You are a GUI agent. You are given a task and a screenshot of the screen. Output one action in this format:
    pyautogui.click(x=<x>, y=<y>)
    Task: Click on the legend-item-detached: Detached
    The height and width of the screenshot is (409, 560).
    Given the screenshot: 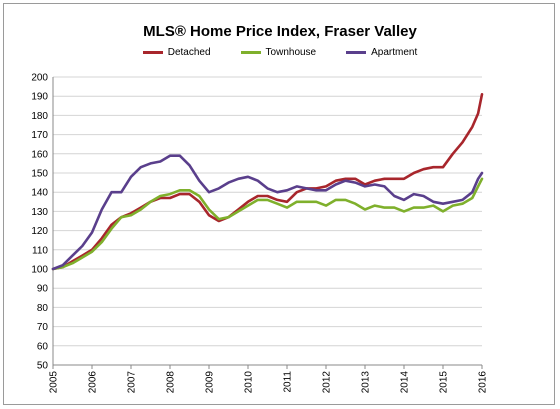 What is the action you would take?
    pyautogui.click(x=176, y=52)
    